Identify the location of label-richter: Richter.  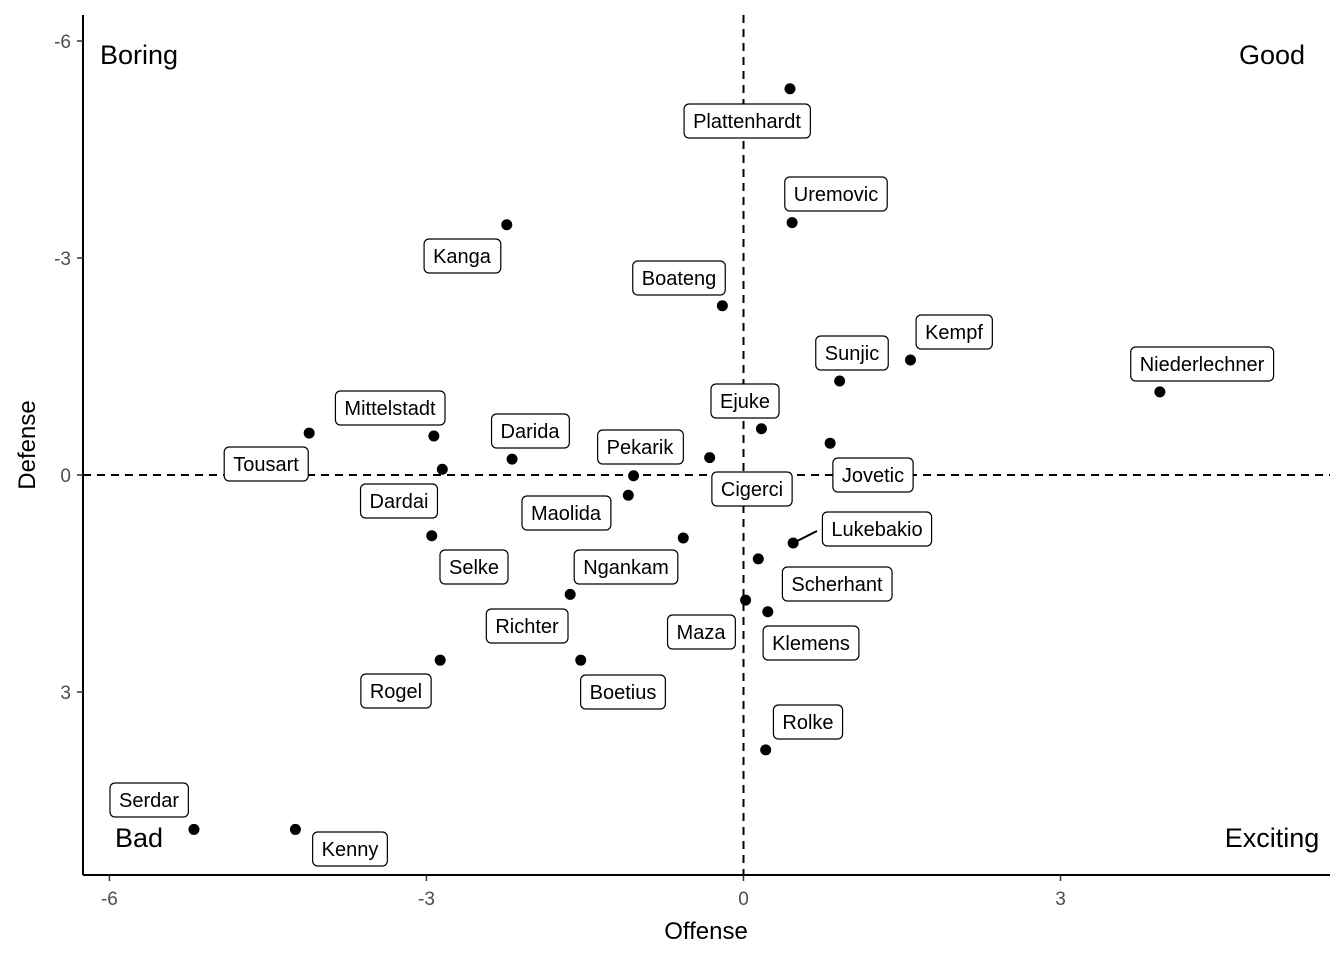
(527, 626).